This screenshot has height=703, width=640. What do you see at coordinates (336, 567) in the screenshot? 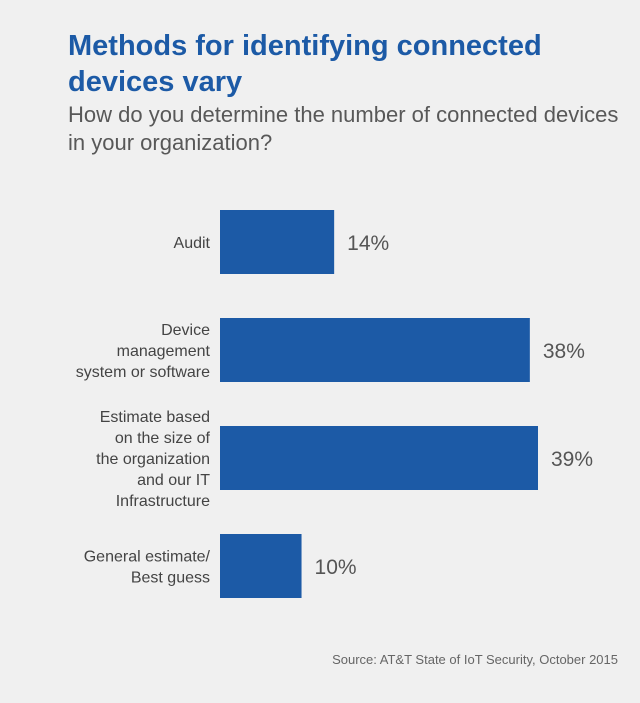
I see `value-label-3: 10%` at bounding box center [336, 567].